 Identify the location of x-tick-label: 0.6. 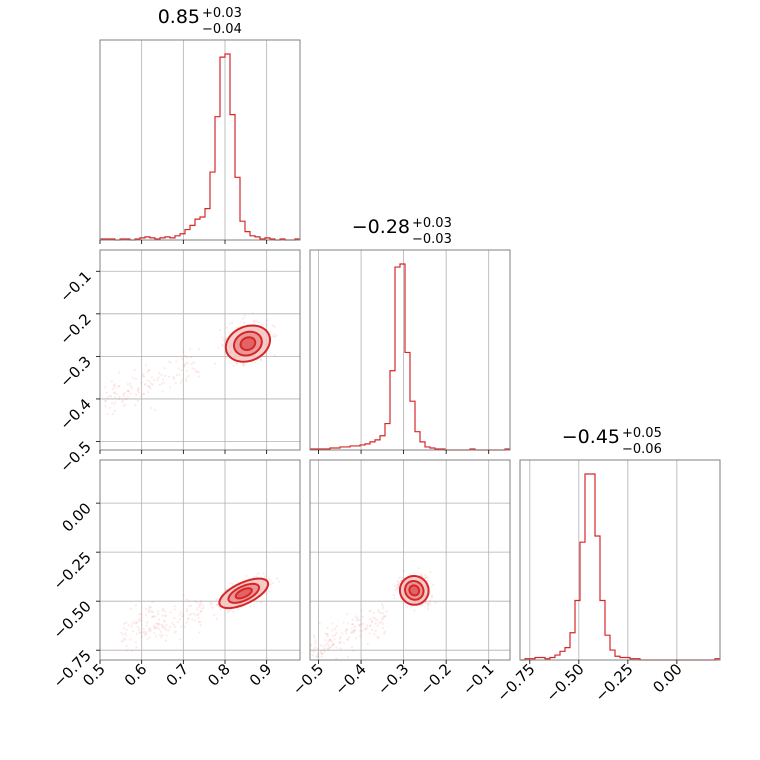
(136, 675).